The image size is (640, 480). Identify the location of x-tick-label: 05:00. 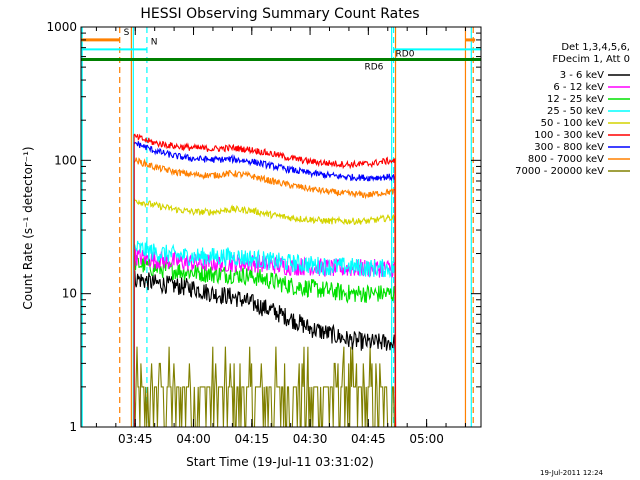
(426, 439).